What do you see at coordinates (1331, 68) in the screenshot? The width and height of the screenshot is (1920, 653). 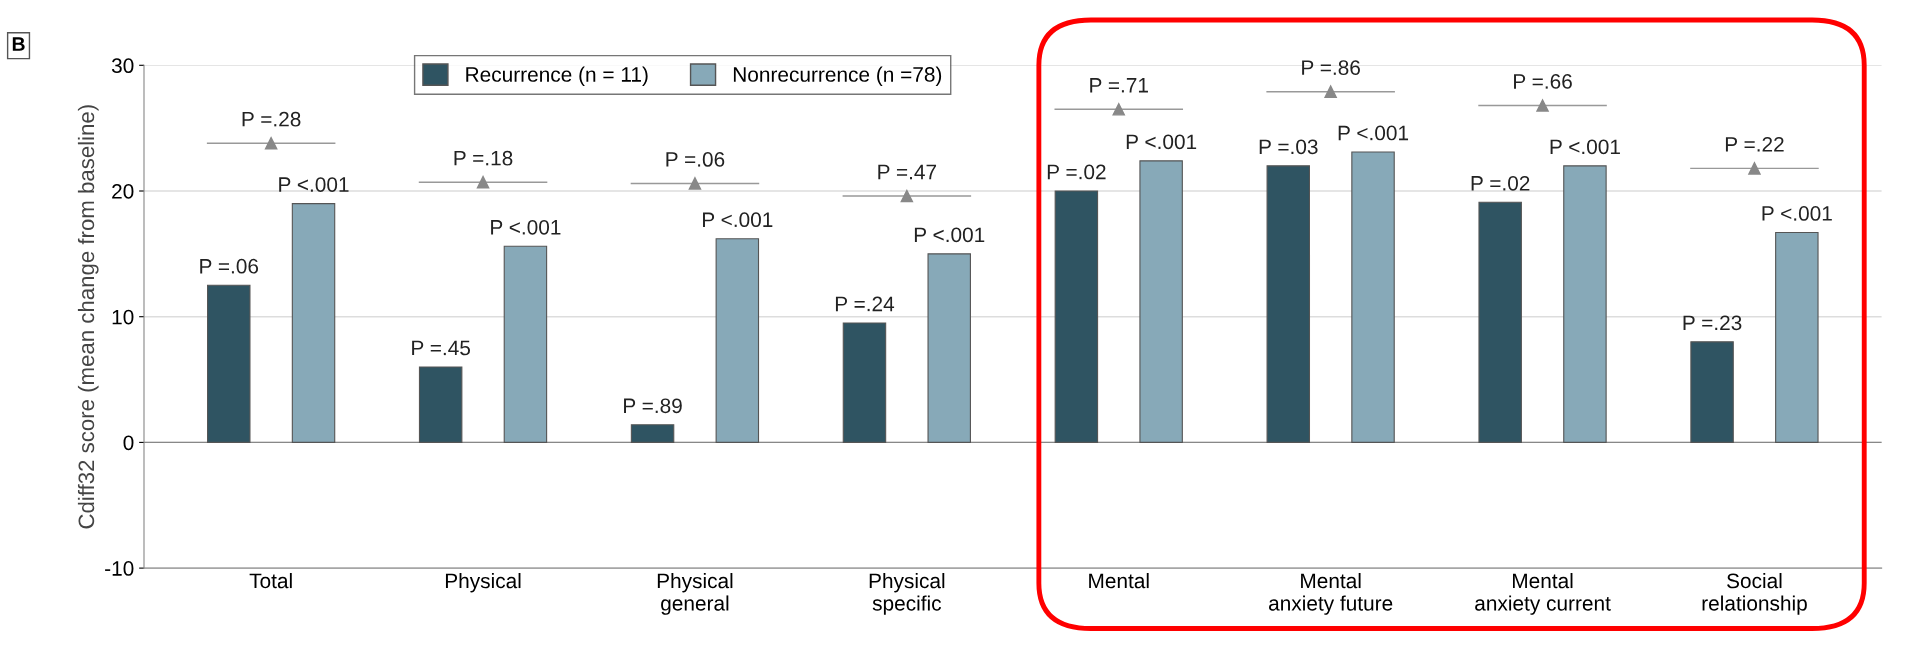 I see `annotation: P =.86` at bounding box center [1331, 68].